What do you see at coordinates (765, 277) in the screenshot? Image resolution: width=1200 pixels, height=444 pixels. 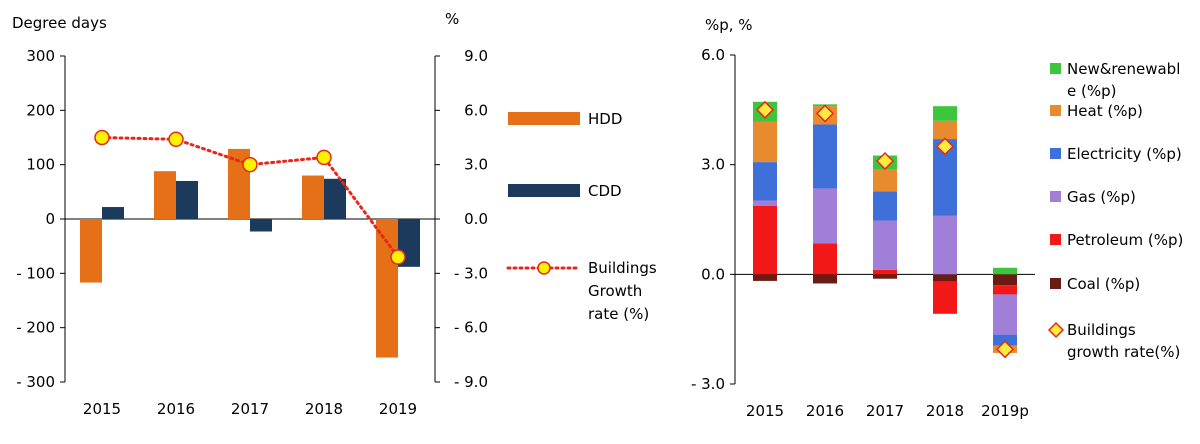 I see `coal-segment-2015` at bounding box center [765, 277].